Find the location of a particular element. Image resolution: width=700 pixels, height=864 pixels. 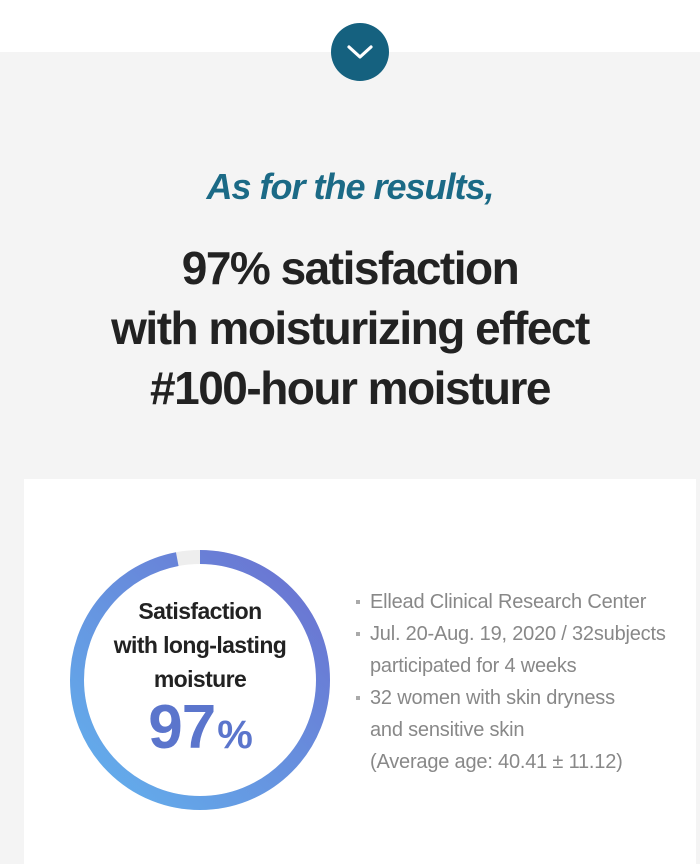

stat-label-line: with long-lasting is located at coordinates (200, 645).